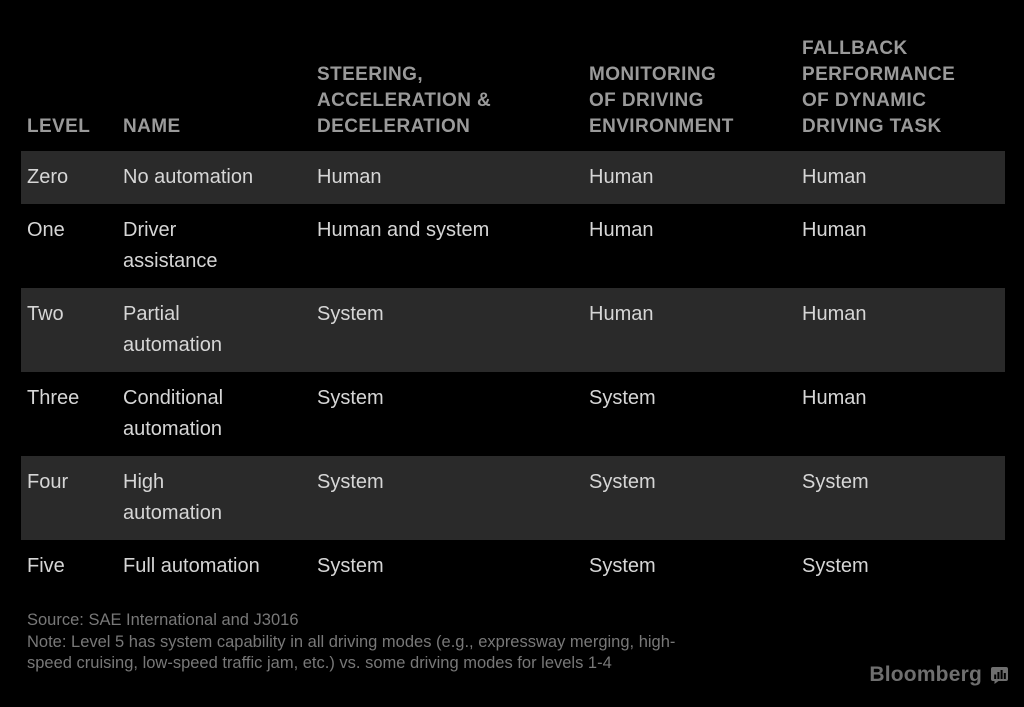 The image size is (1024, 707). Describe the element at coordinates (45, 314) in the screenshot. I see `cell-level: Two` at that location.